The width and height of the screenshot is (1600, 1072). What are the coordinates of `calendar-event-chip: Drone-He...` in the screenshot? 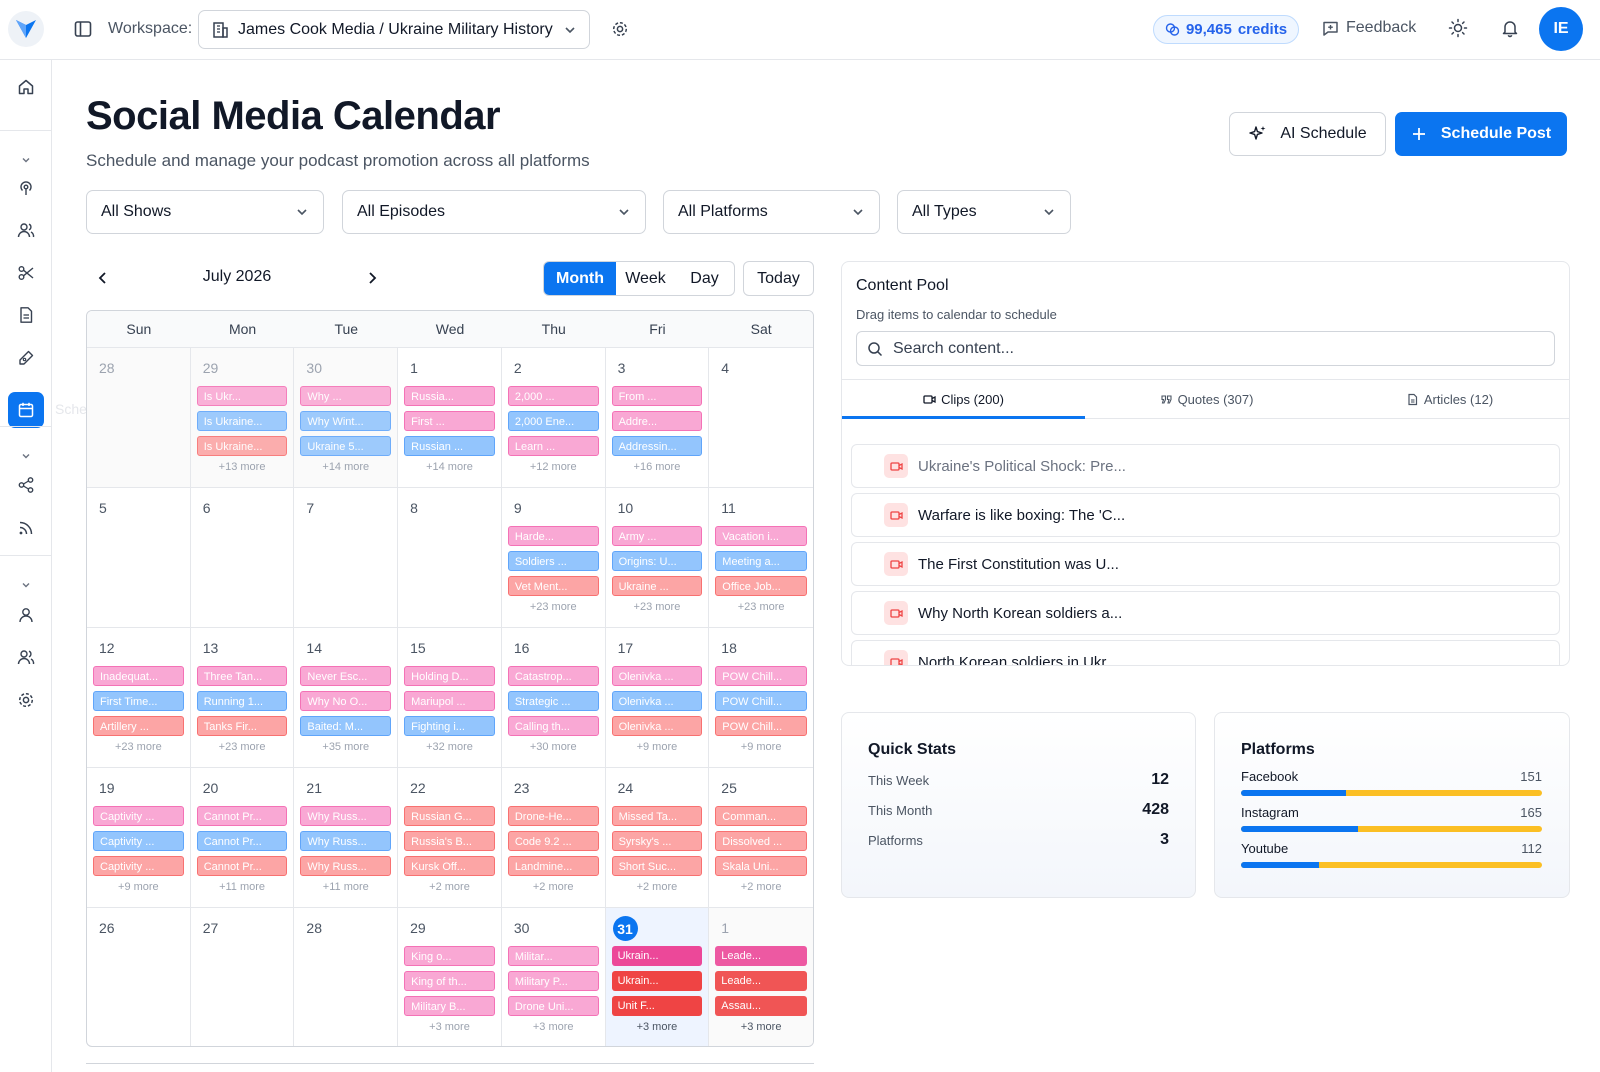 It's located at (553, 816).